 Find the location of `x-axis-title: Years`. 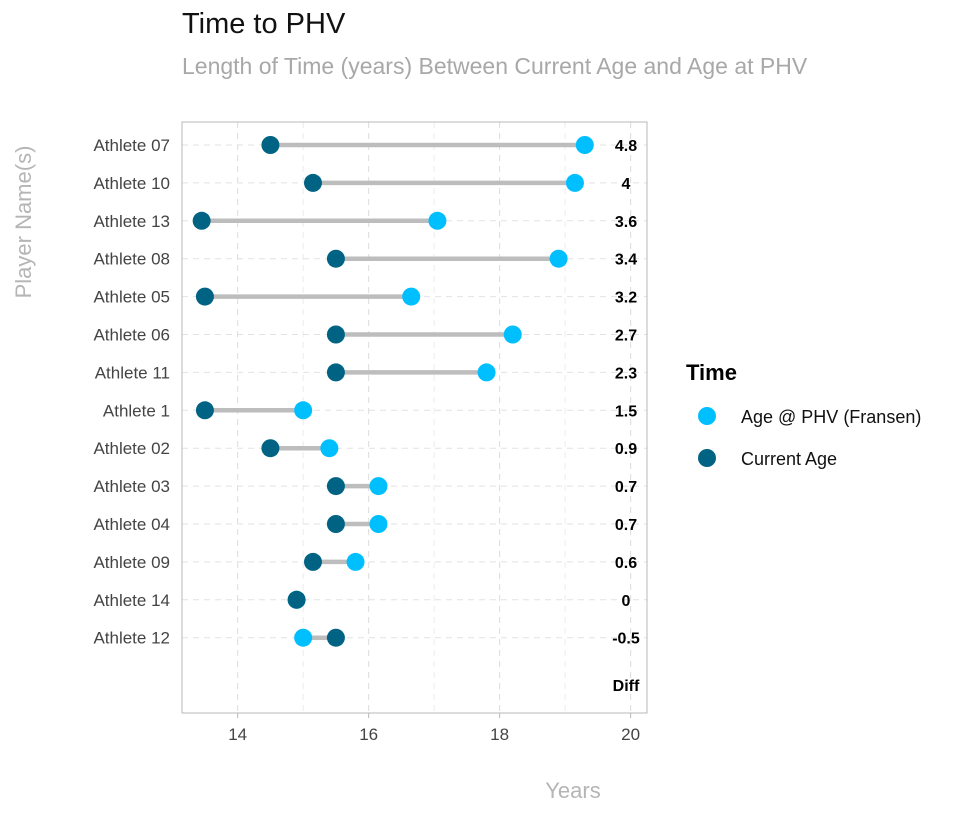

x-axis-title: Years is located at coordinates (572, 790).